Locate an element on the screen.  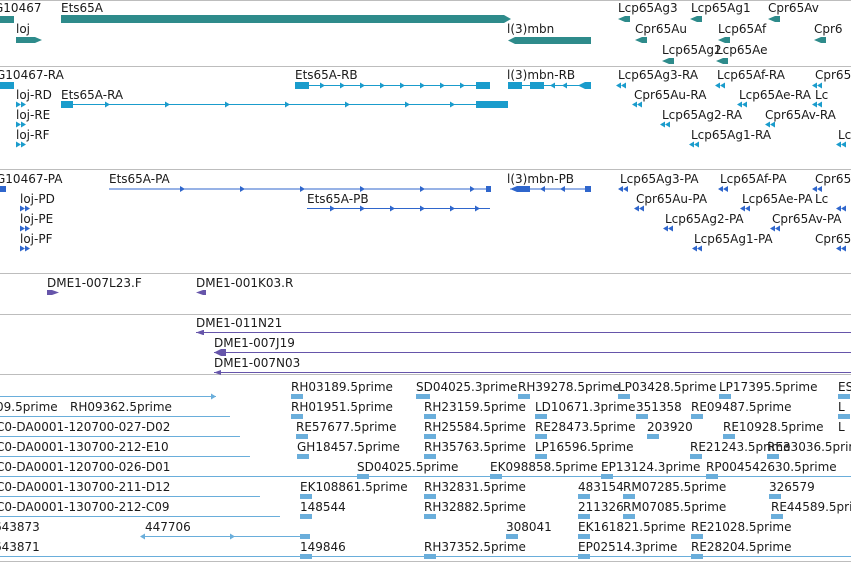
ests-label: RH23159.5prime is located at coordinates (475, 407).